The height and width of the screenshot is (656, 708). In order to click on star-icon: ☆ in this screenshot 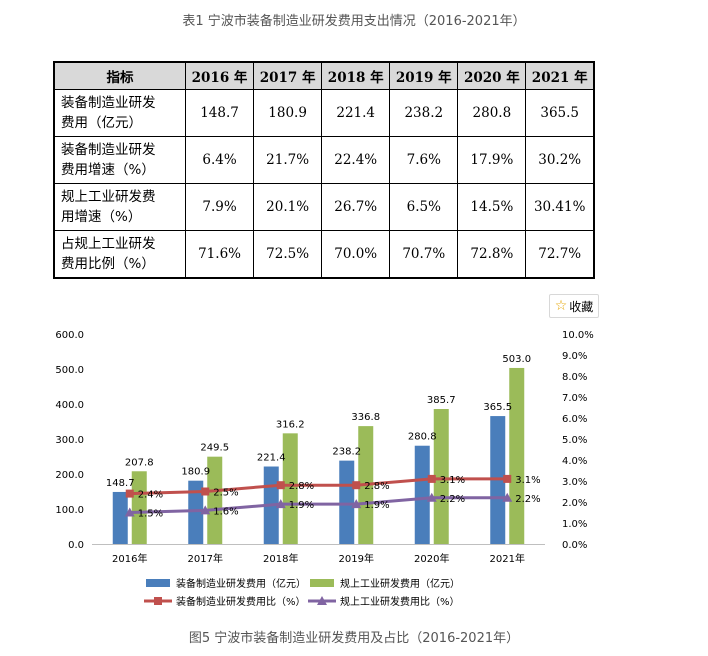, I will do `click(561, 306)`.